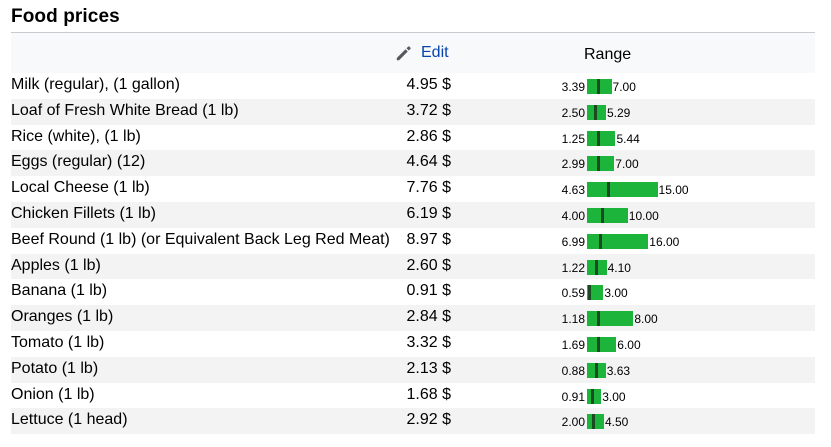 The height and width of the screenshot is (447, 831). What do you see at coordinates (58, 342) in the screenshot?
I see `item-name: Tomato (1 lb)` at bounding box center [58, 342].